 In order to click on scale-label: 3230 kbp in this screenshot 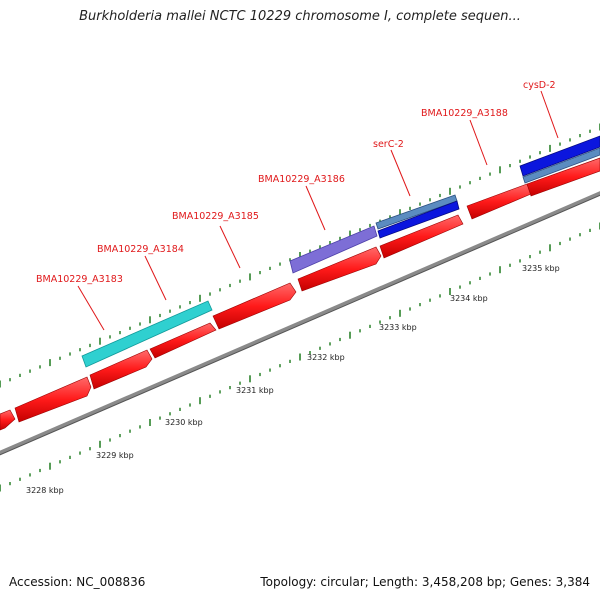, I will do `click(184, 422)`.